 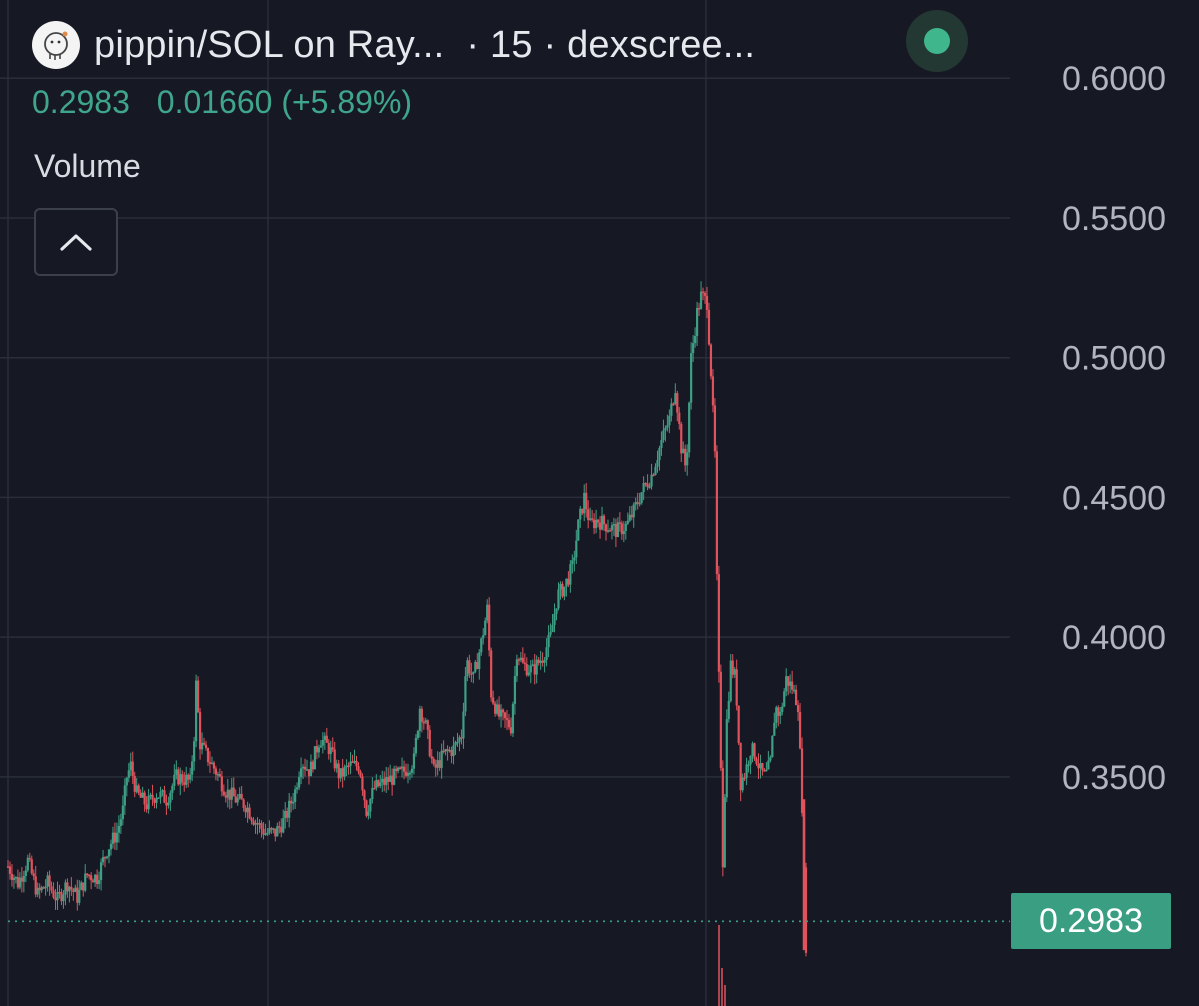 What do you see at coordinates (1114, 428) in the screenshot?
I see `price-axis: 0.3500 0.4000 0.4500 0.5000 0.5500 0.6000` at bounding box center [1114, 428].